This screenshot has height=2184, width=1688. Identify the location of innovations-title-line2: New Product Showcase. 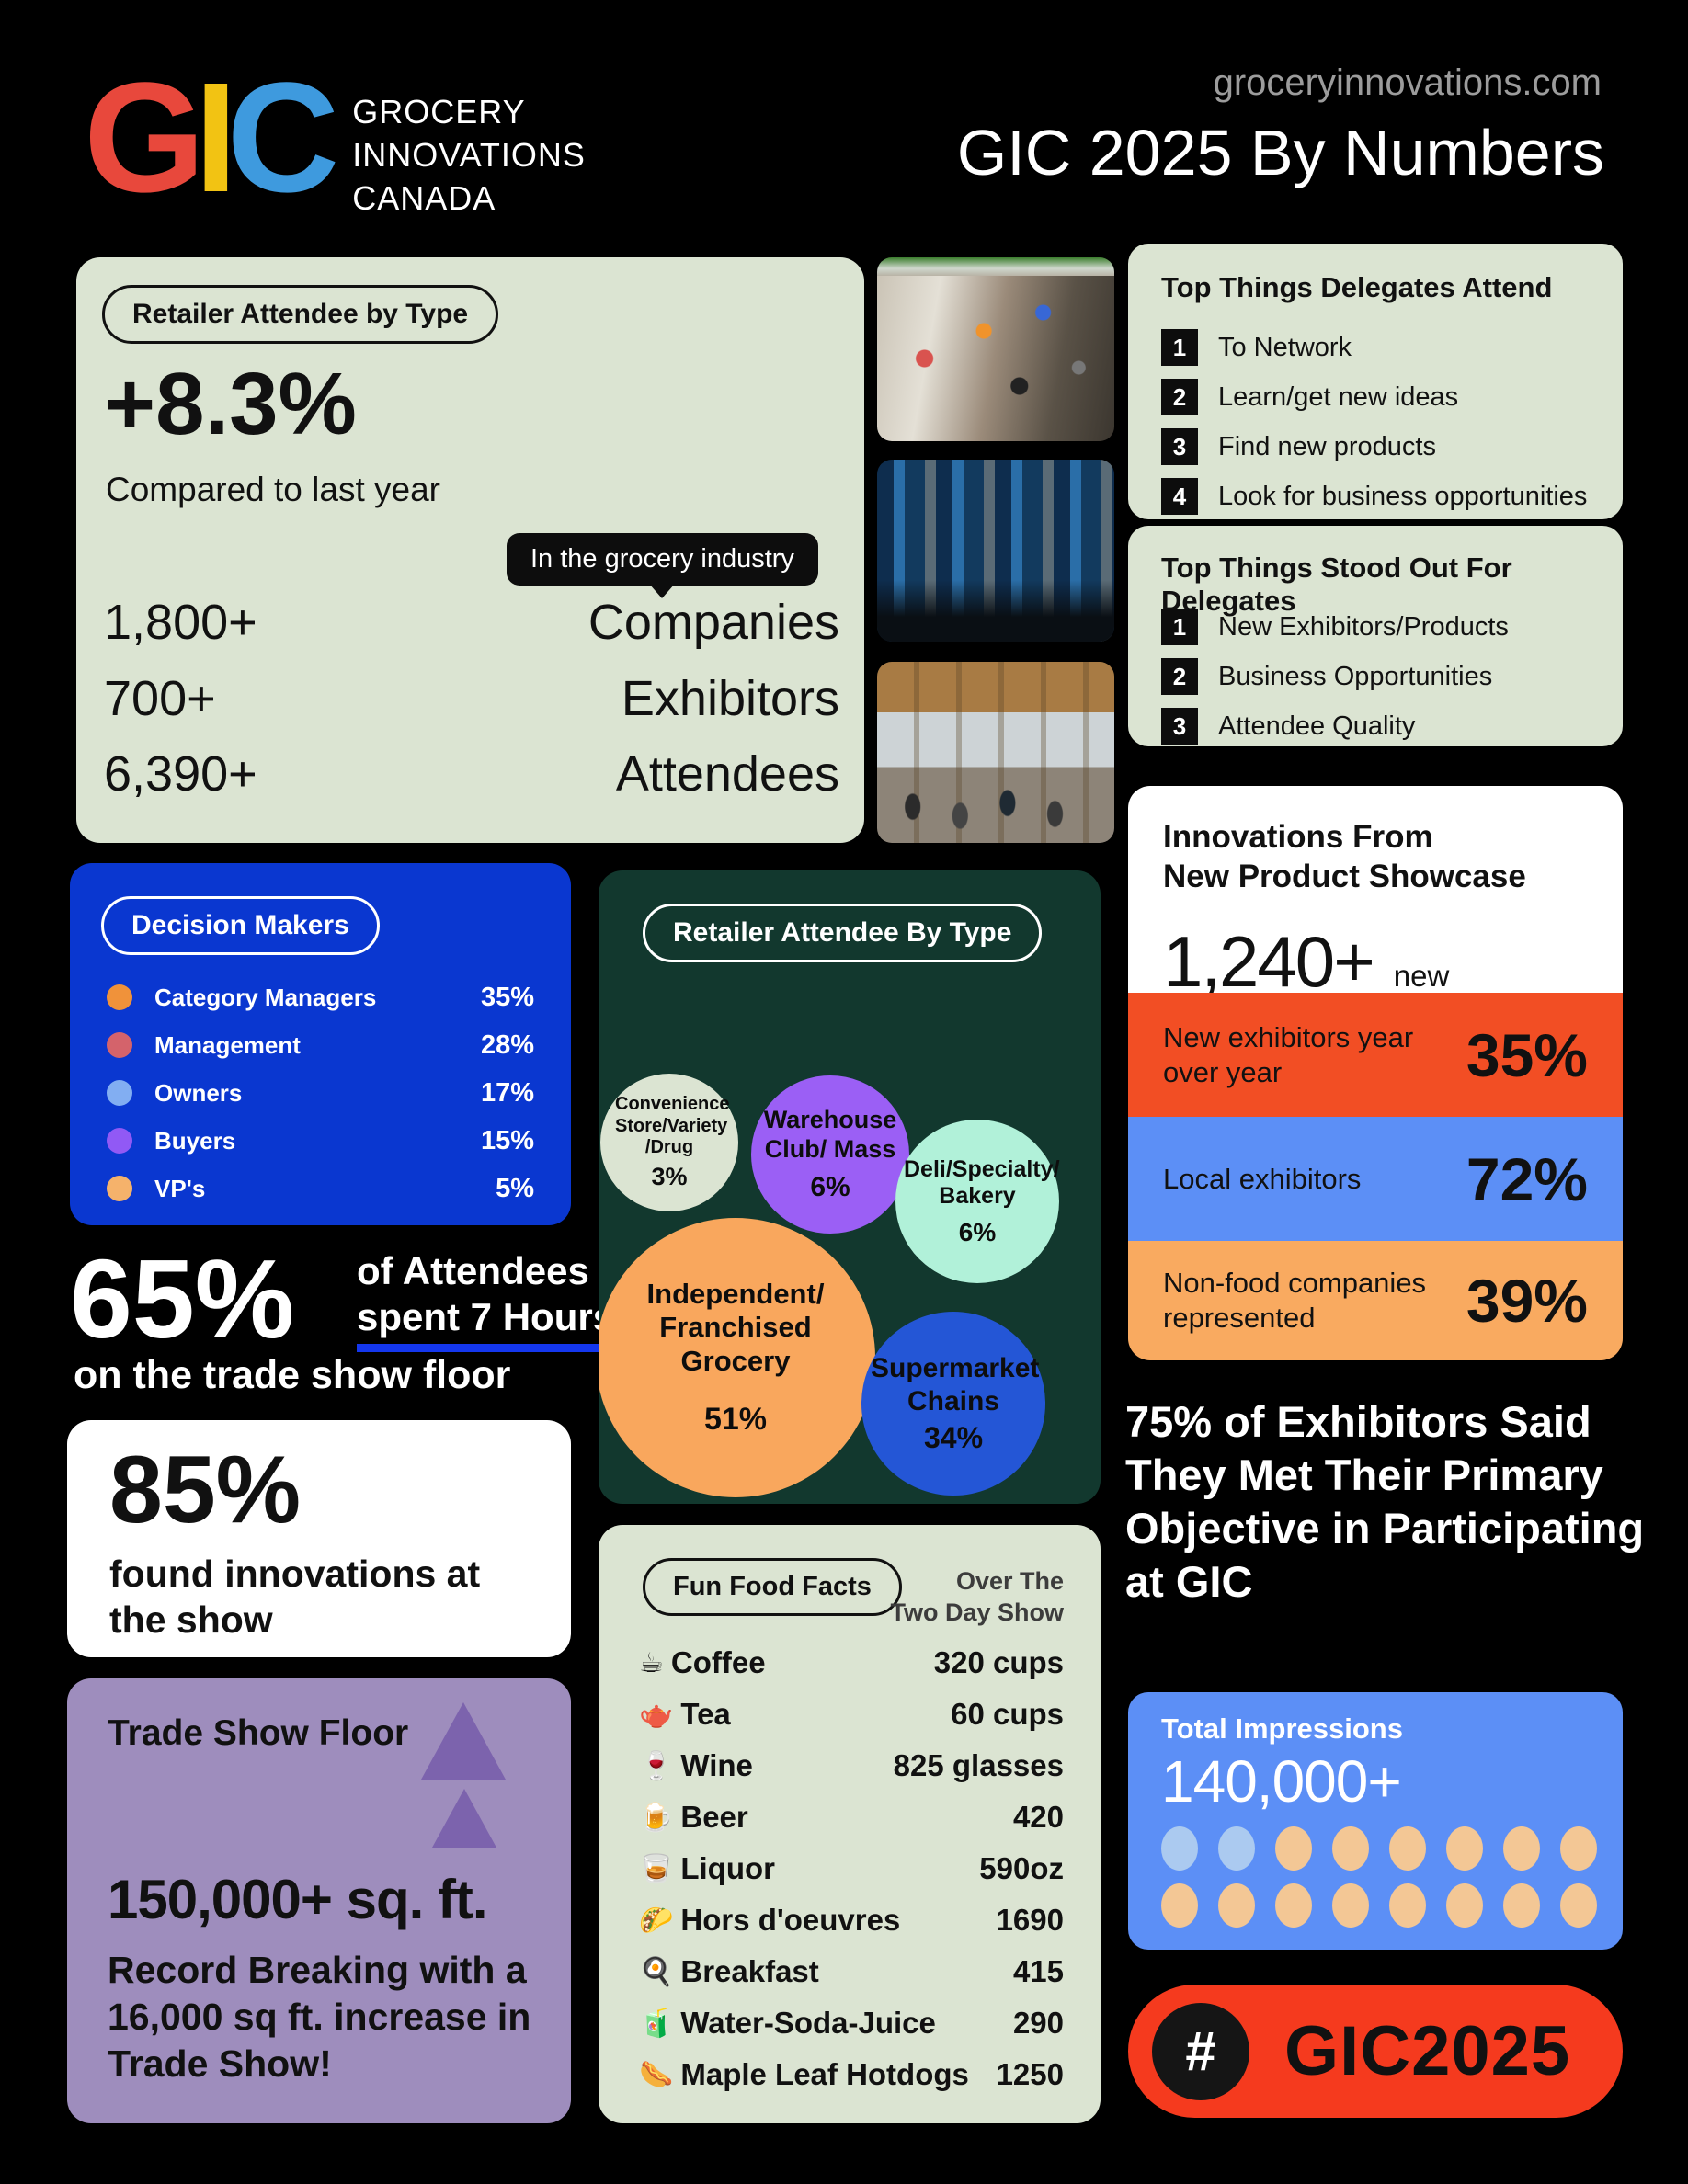
(1345, 876).